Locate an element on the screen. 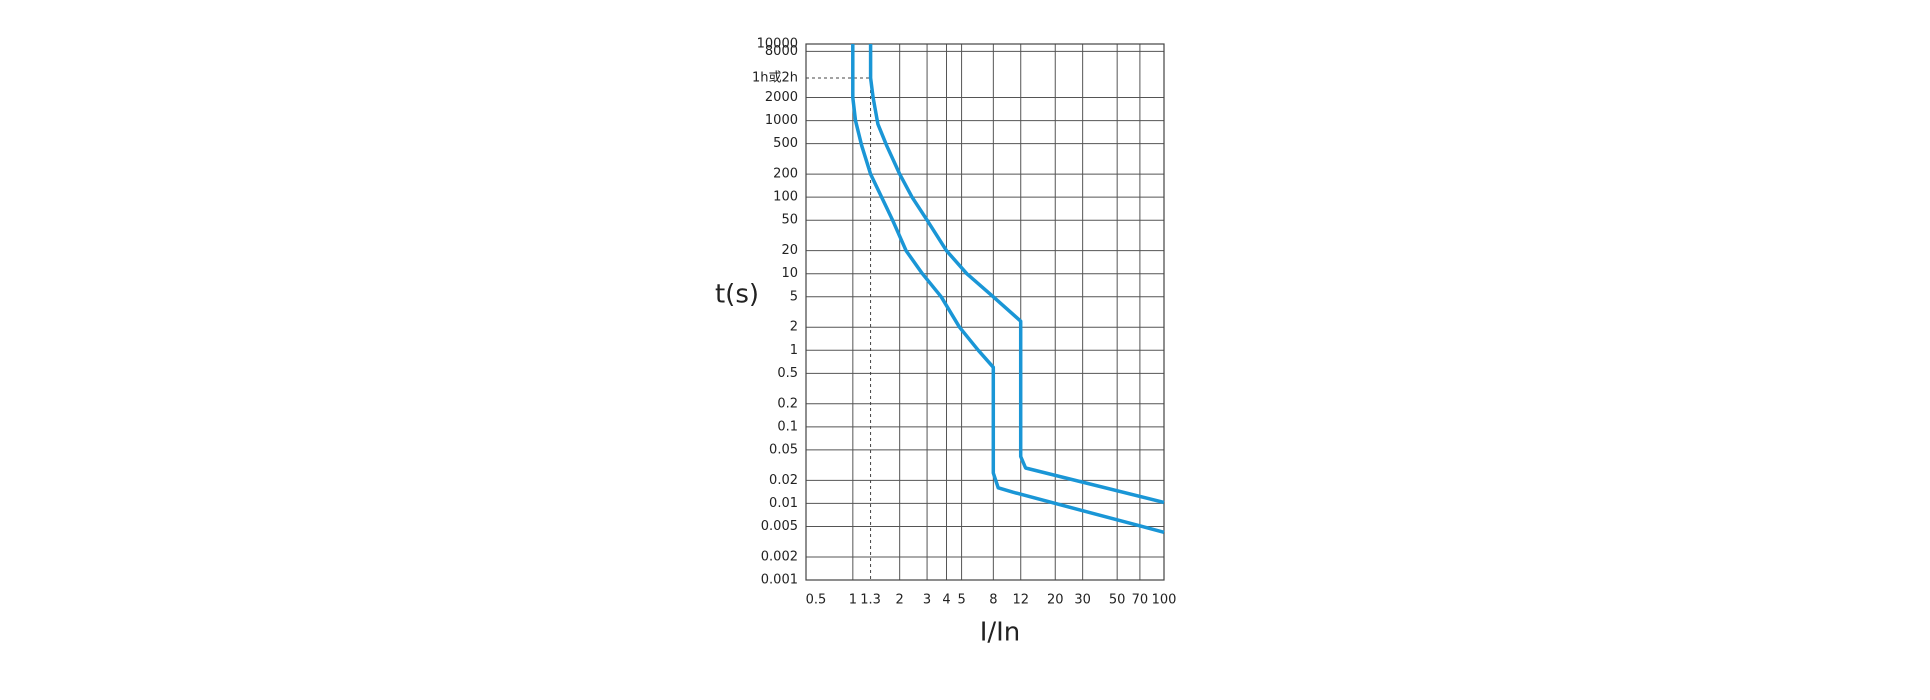  x-tick-label: 0.5 is located at coordinates (816, 600).